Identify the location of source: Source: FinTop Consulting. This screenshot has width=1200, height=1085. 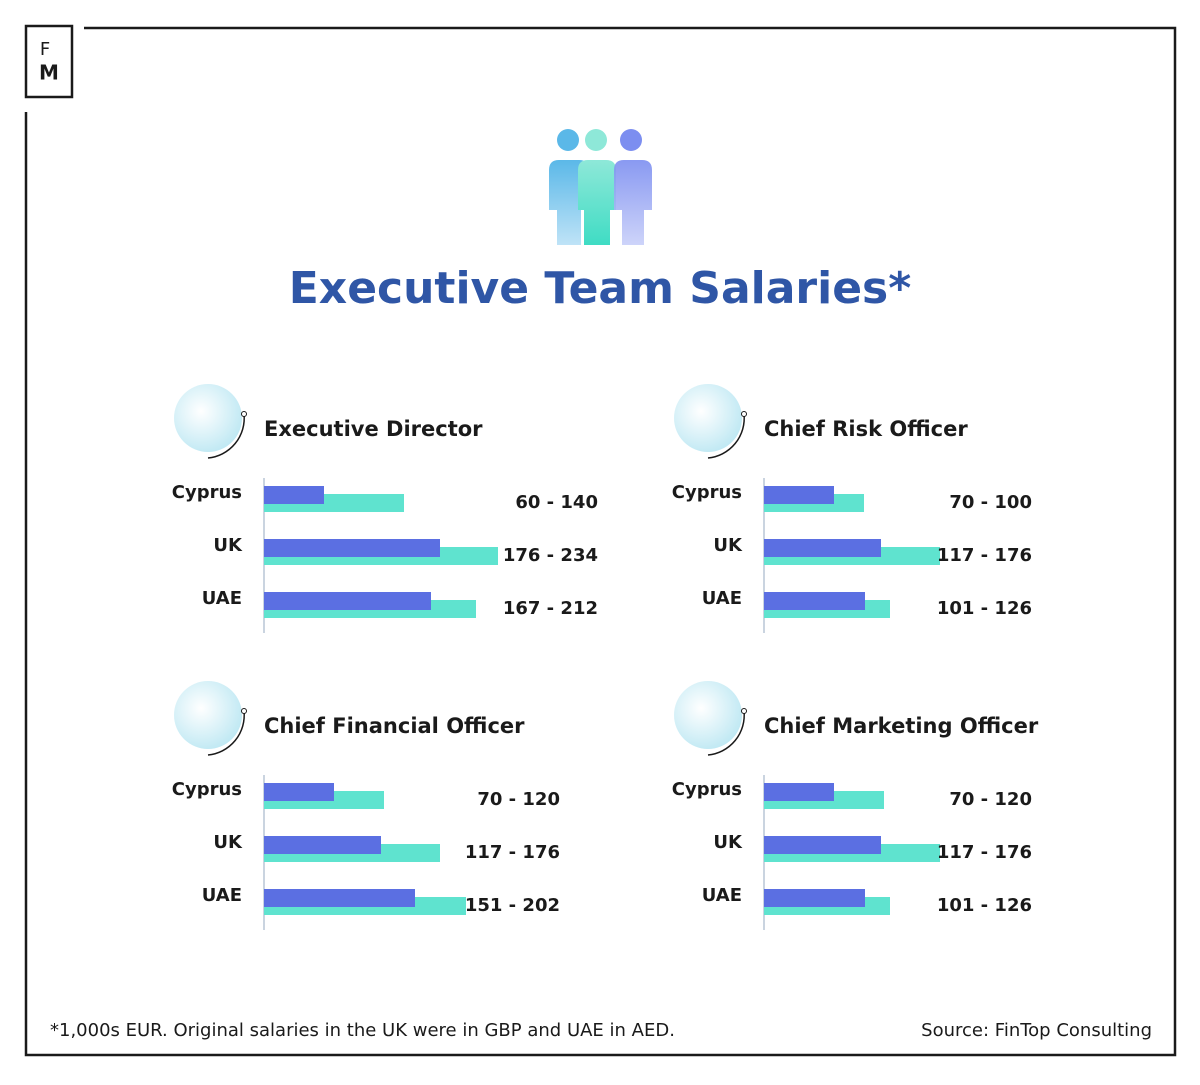
(1036, 1030).